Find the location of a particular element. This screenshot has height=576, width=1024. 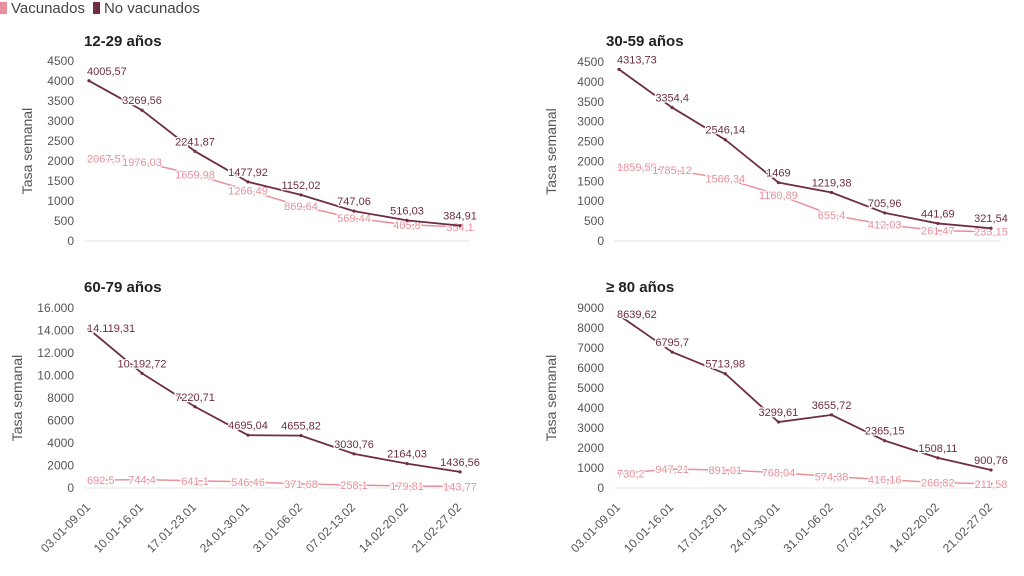

data-label-no-vacunados: 1469 is located at coordinates (778, 174).